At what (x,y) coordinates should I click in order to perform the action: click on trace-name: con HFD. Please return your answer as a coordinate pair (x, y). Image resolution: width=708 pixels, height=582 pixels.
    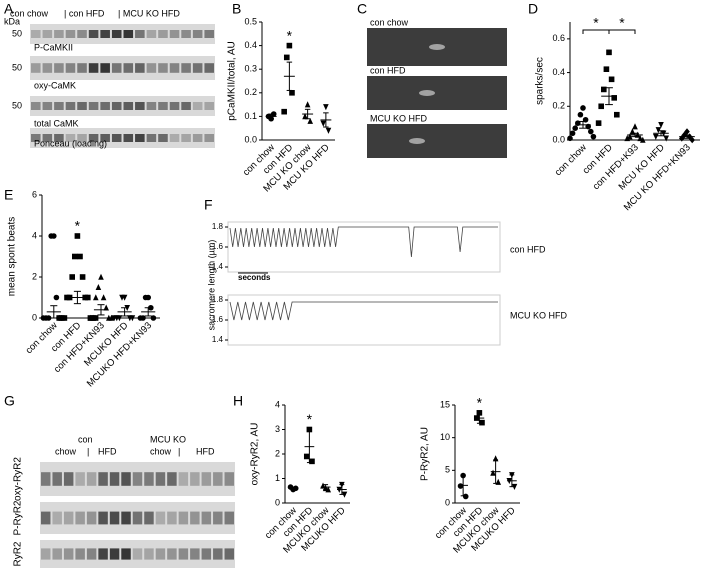
    Looking at the image, I should click on (528, 249).